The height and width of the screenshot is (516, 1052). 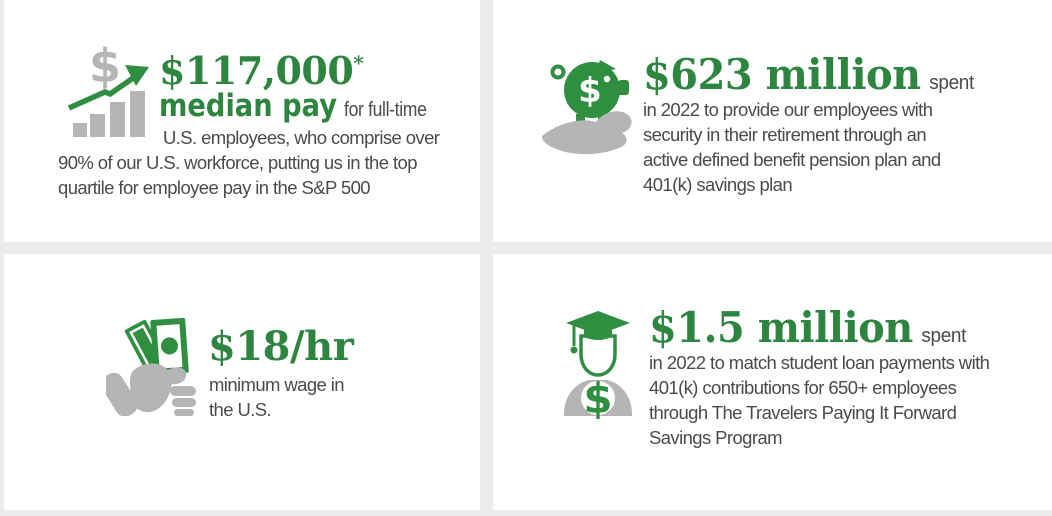 I want to click on body-line: active defined benefit pension plan and, so click(x=792, y=159).